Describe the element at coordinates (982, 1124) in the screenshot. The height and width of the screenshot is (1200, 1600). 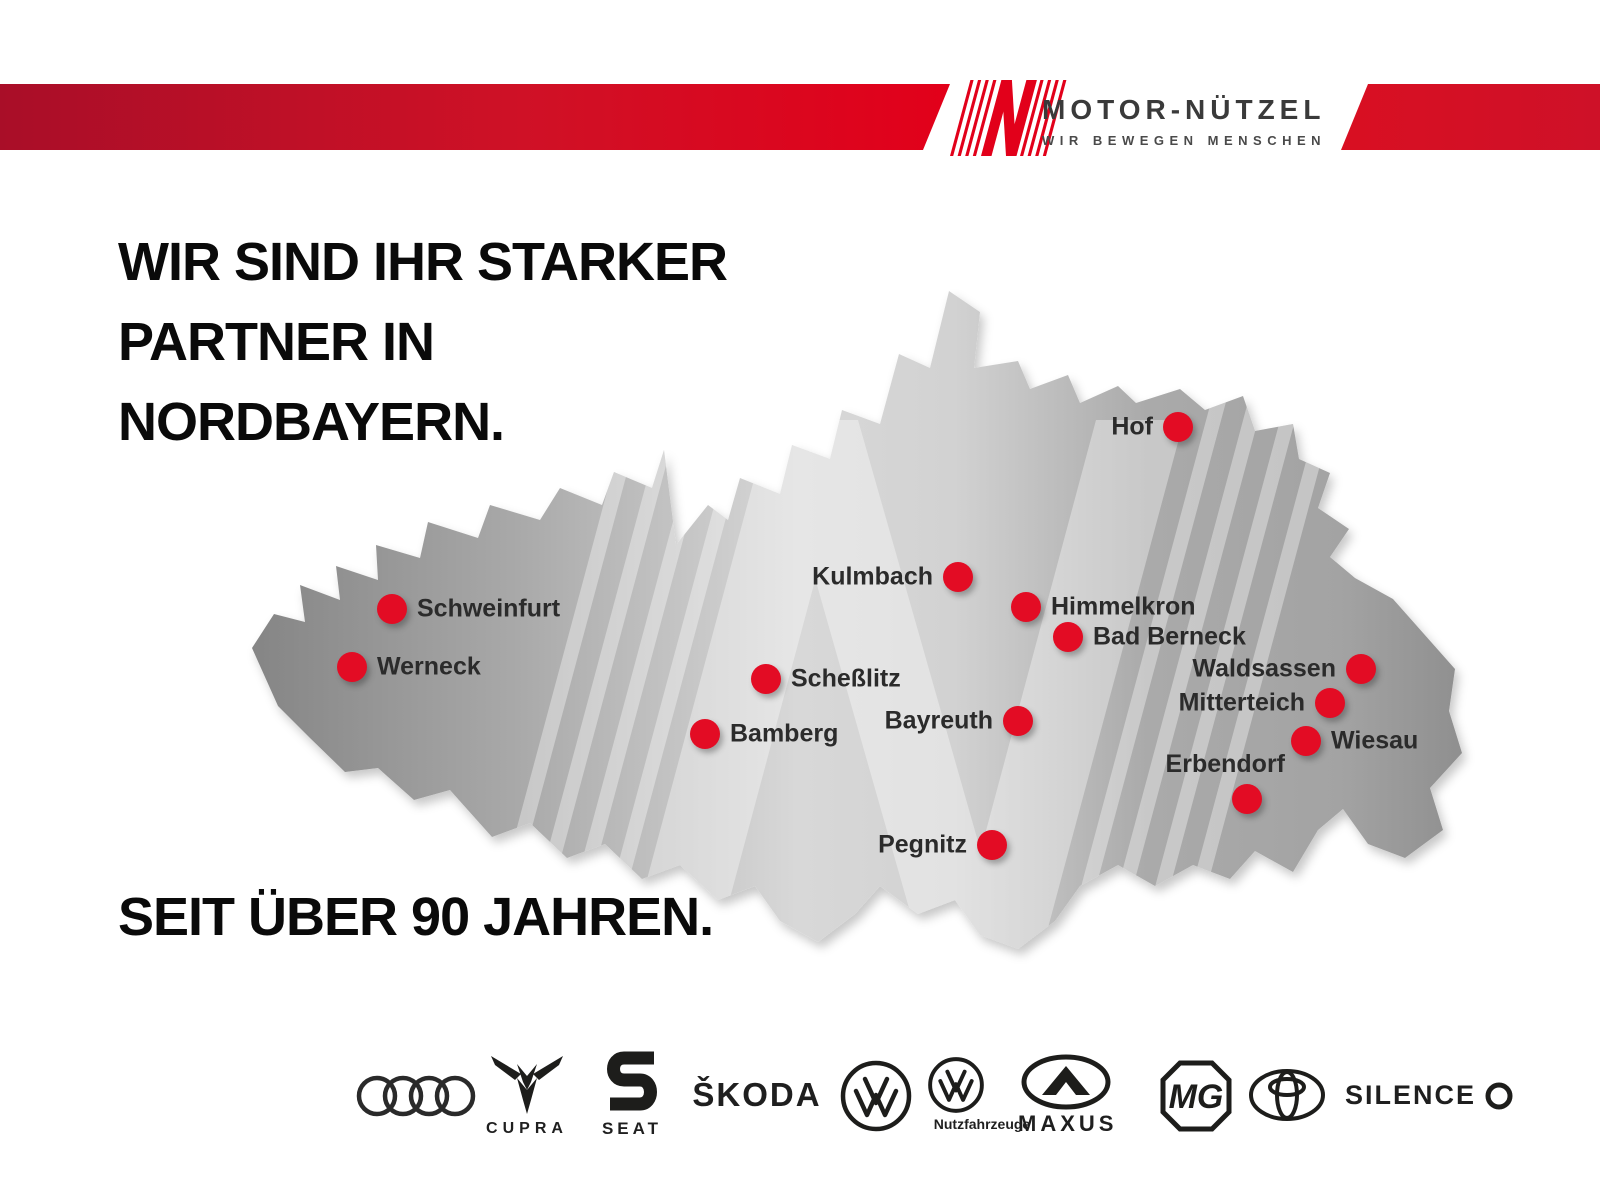
I see `nutzfahrzeuge-wordmark: Nutzfahrzeuge` at that location.